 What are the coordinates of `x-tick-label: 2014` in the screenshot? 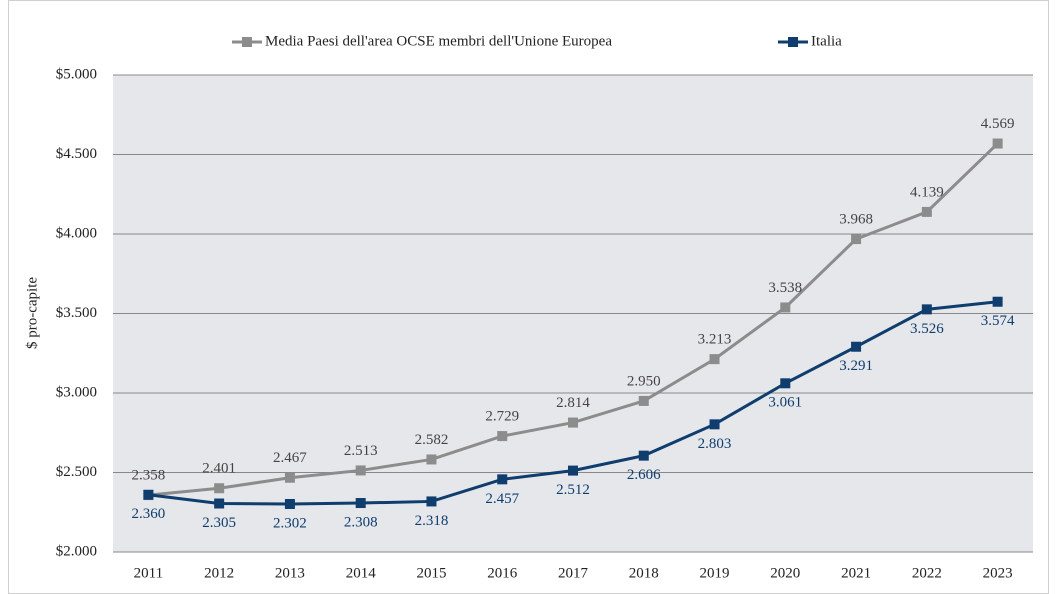 It's located at (361, 573).